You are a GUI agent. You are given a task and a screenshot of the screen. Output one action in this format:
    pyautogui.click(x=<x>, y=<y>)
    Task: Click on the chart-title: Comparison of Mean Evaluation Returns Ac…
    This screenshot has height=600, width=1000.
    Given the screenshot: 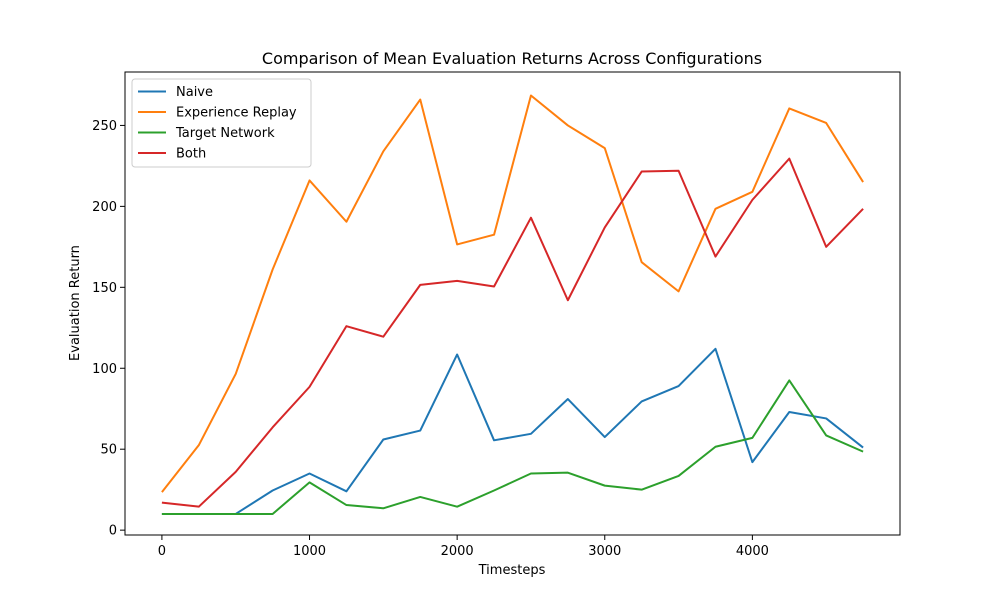 What is the action you would take?
    pyautogui.click(x=512, y=58)
    